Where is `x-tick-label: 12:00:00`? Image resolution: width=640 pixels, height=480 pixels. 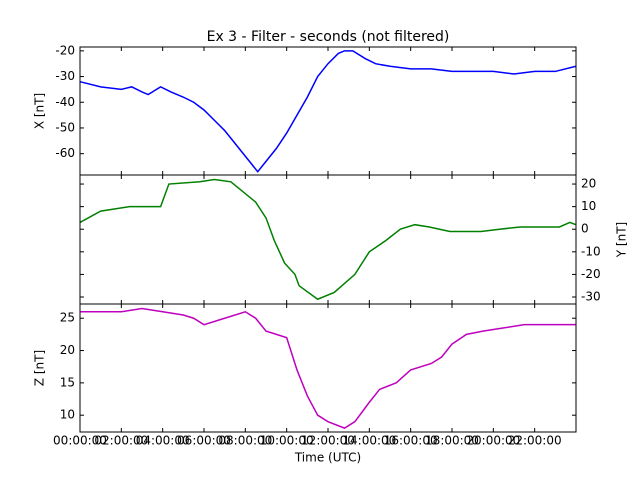 x-tick-label: 12:00:00 is located at coordinates (328, 441).